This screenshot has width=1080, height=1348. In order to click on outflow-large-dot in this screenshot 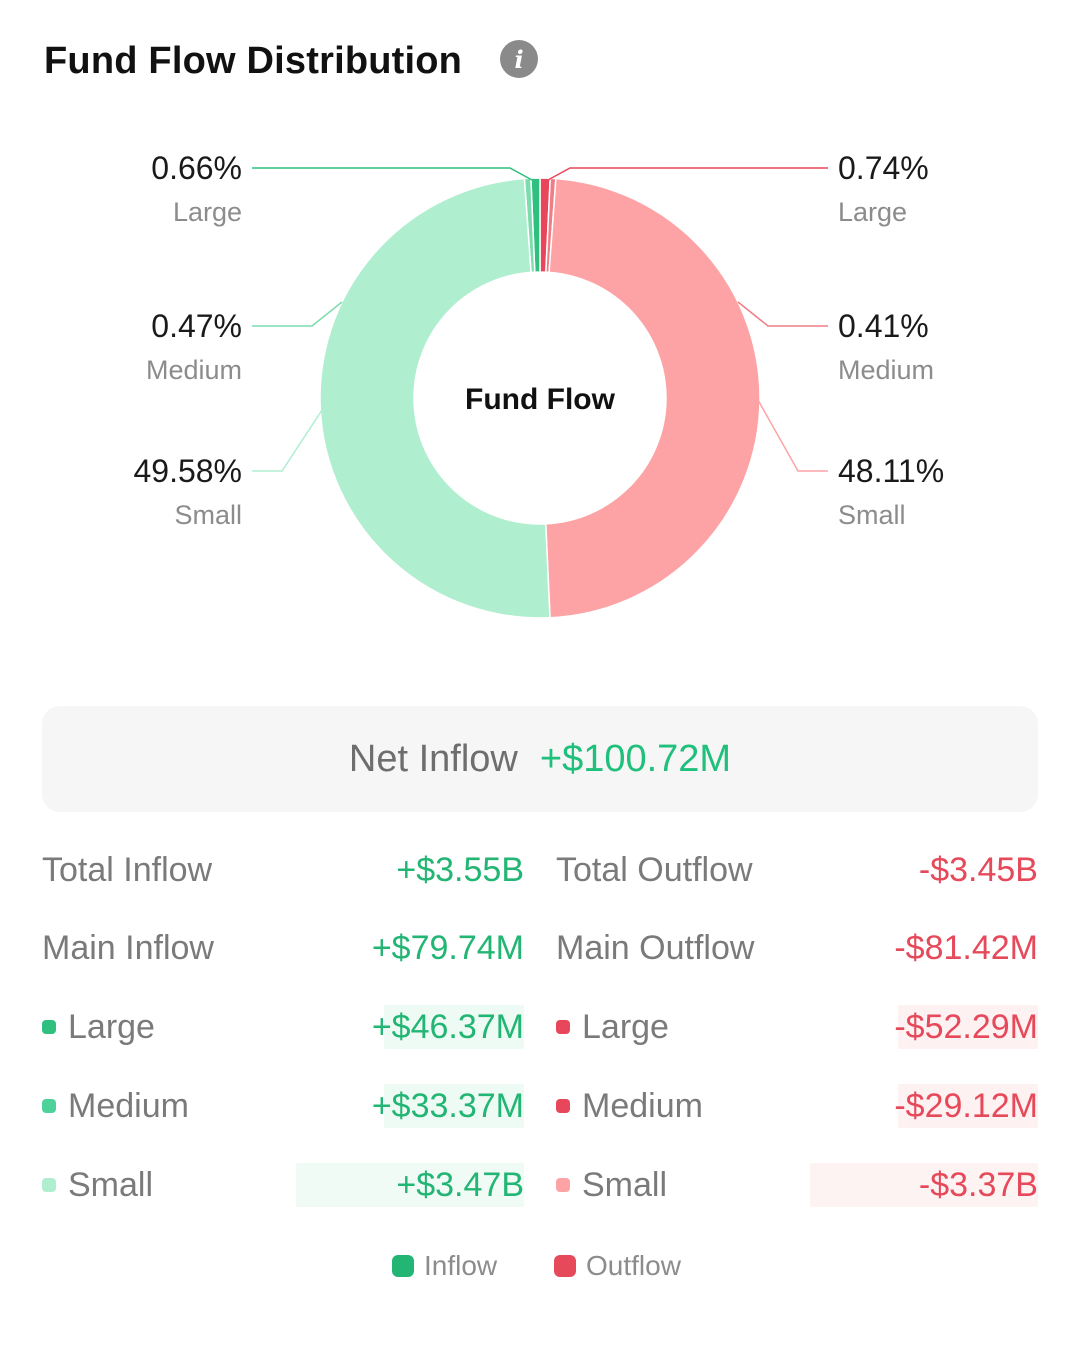, I will do `click(563, 1027)`.